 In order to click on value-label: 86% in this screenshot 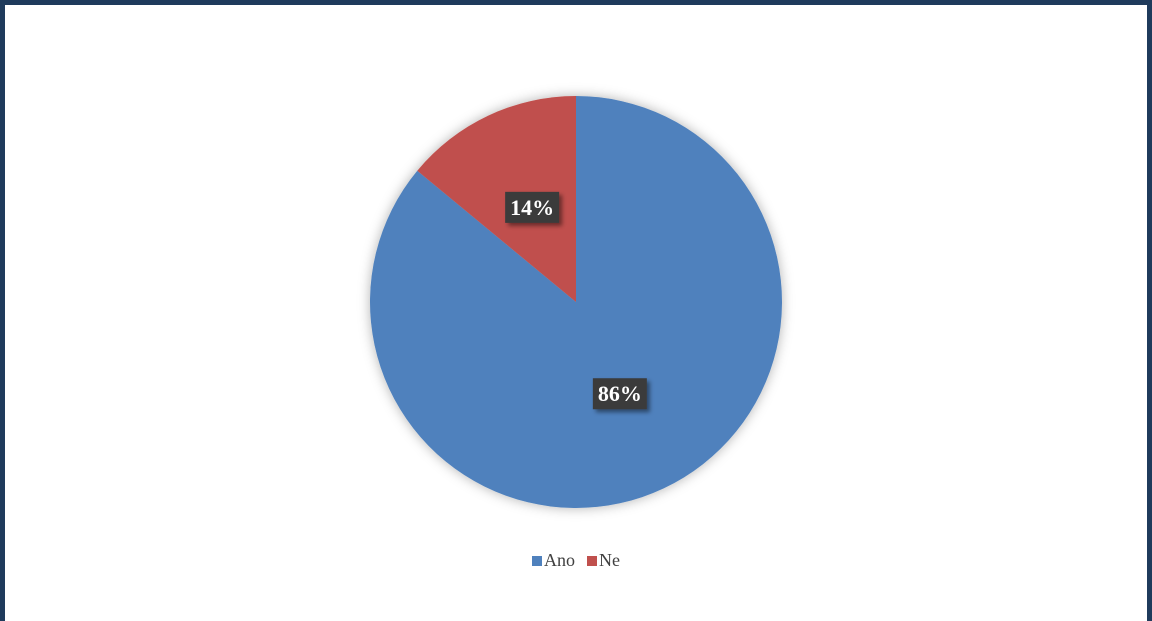, I will do `click(620, 393)`.